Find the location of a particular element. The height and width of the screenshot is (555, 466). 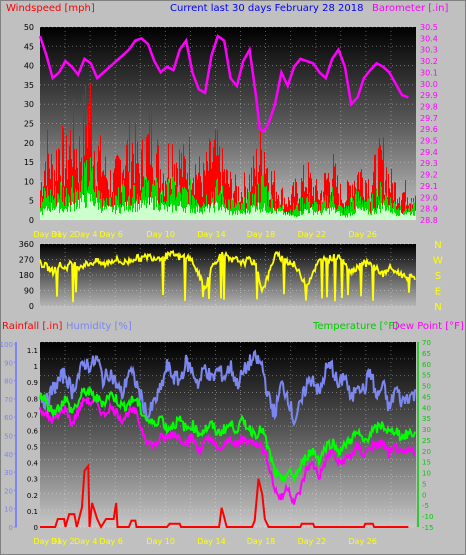

rainfall-tick-label: 0.9 is located at coordinates (32, 383).